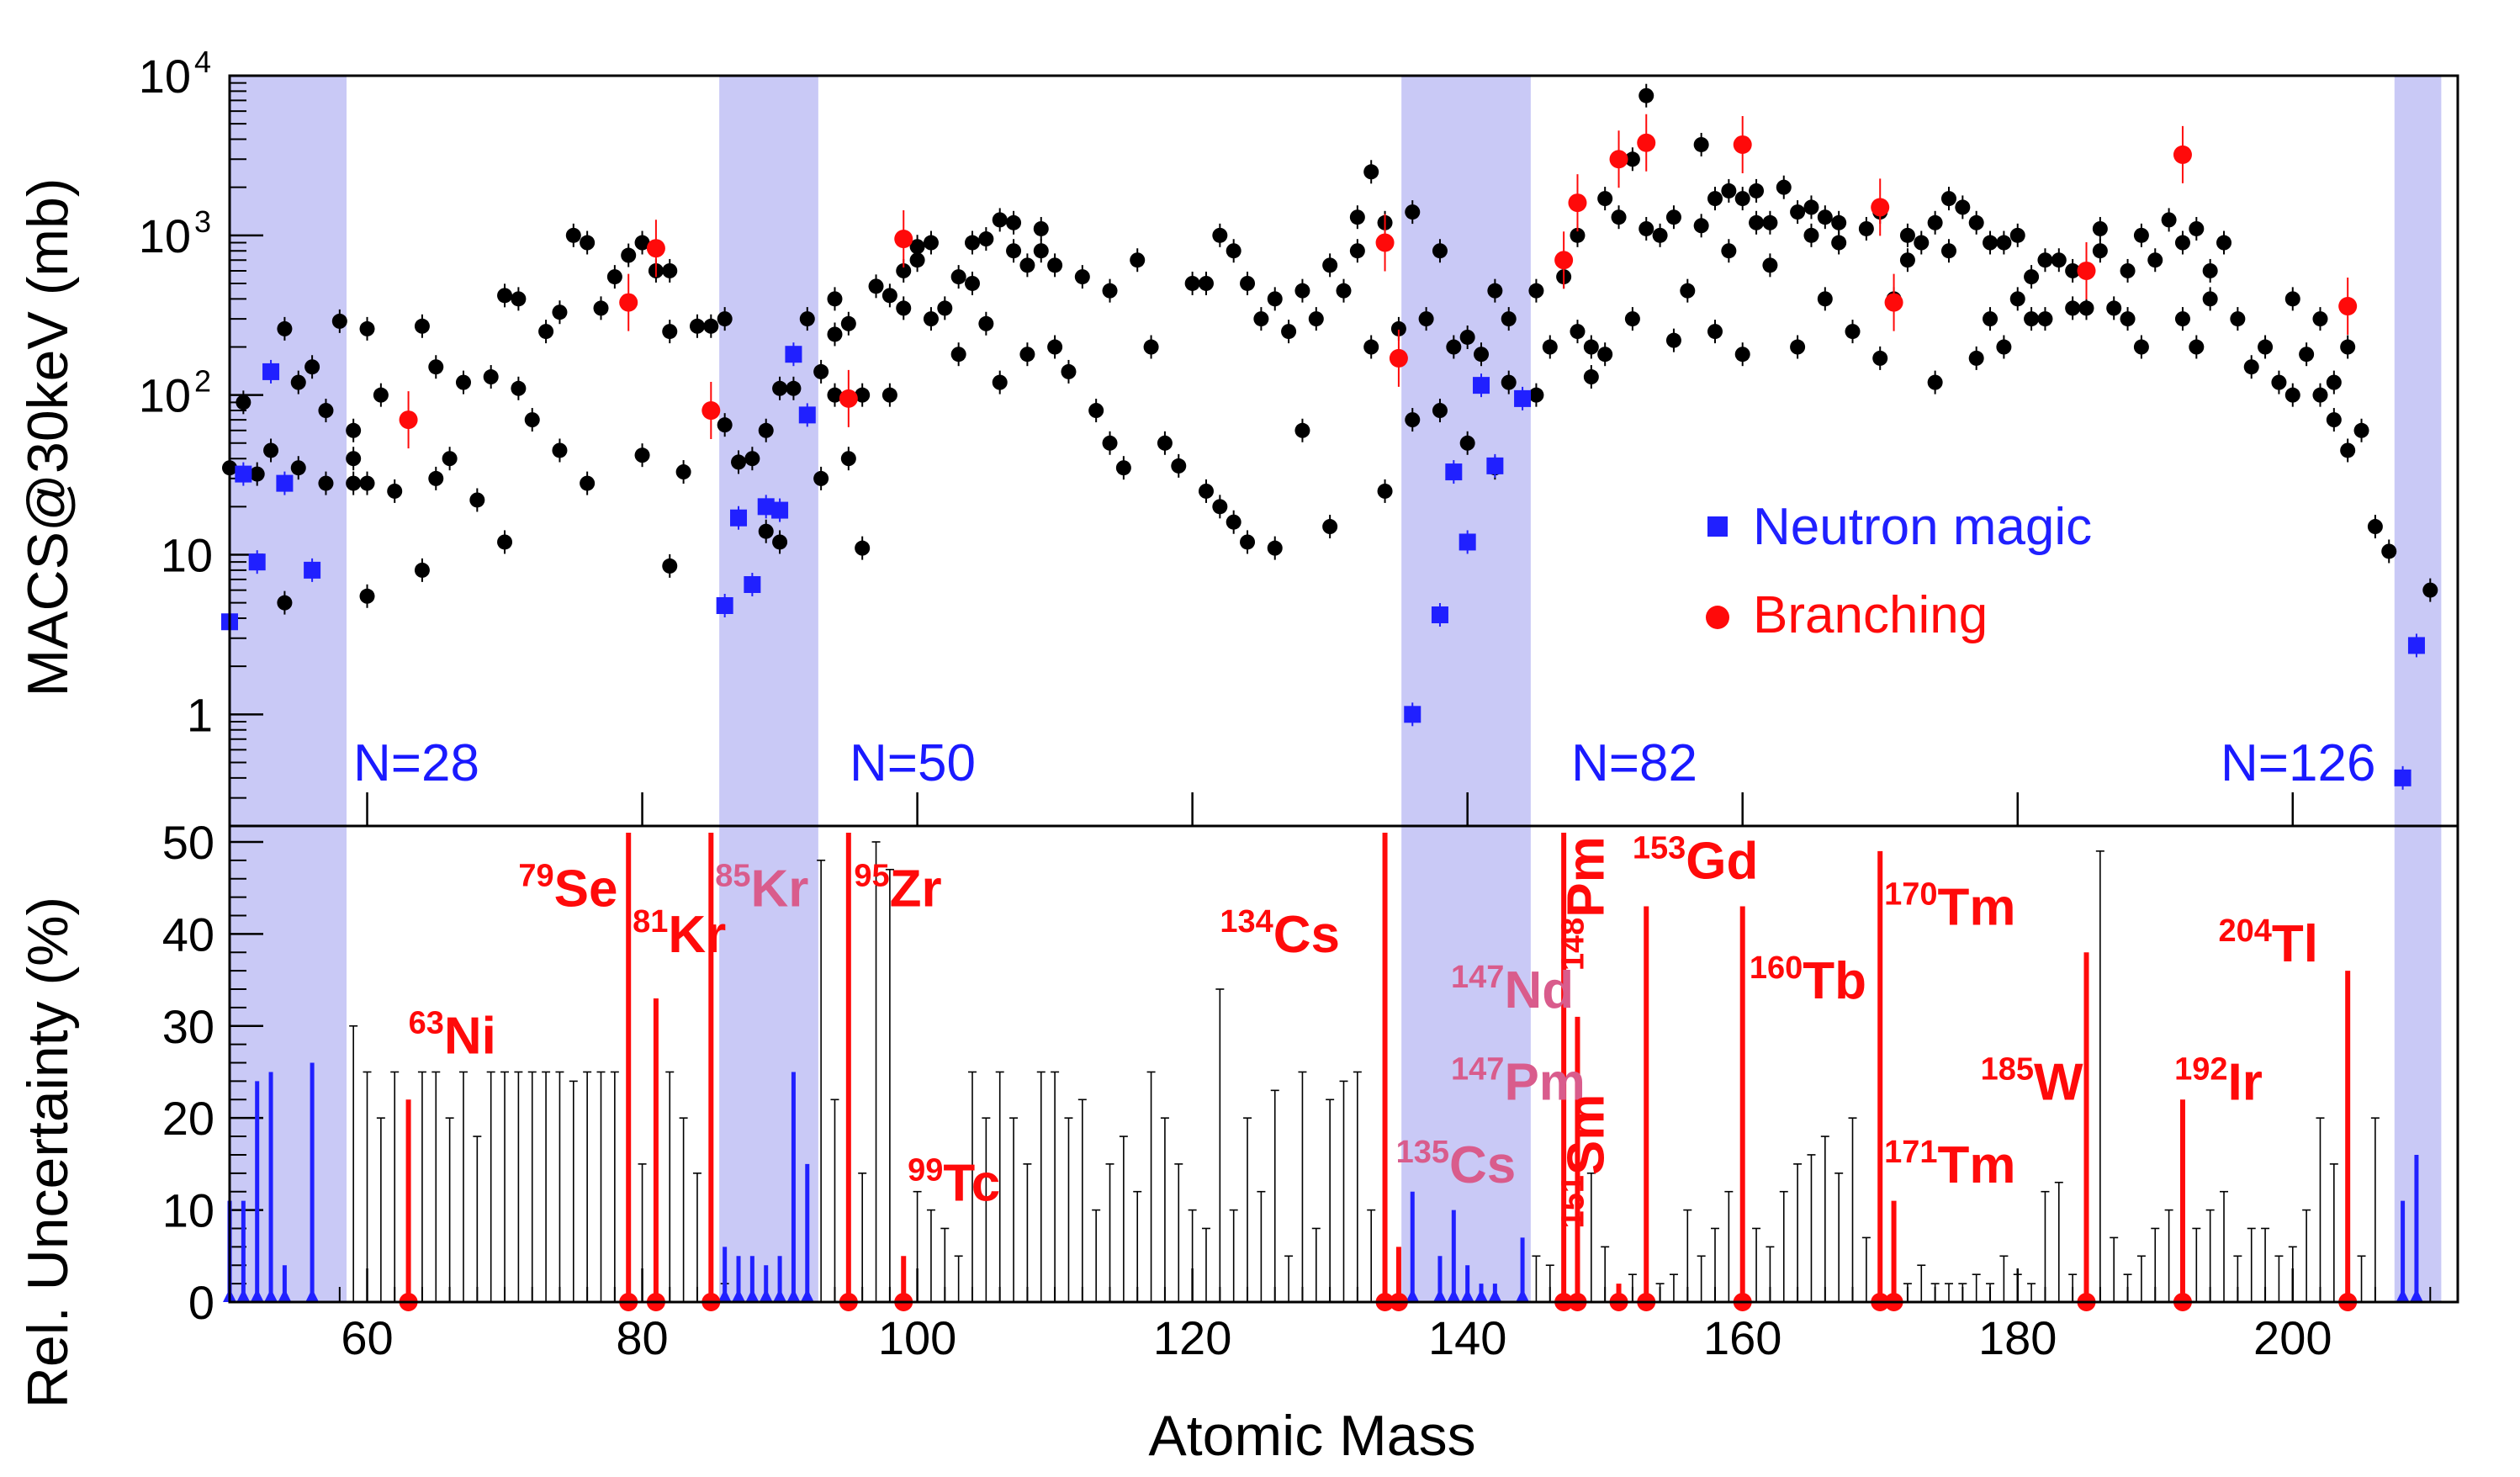  Describe the element at coordinates (2292, 1337) in the screenshot. I see `x-tick-label: 200` at that location.